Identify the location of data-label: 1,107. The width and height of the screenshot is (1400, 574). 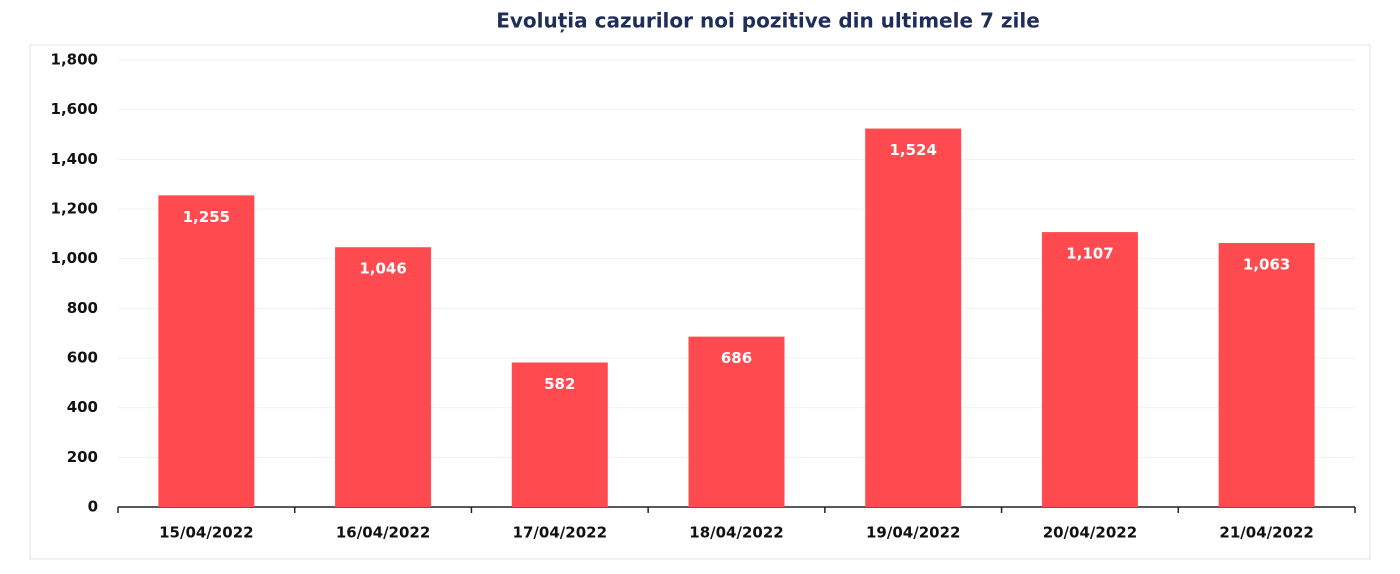
(1089, 254).